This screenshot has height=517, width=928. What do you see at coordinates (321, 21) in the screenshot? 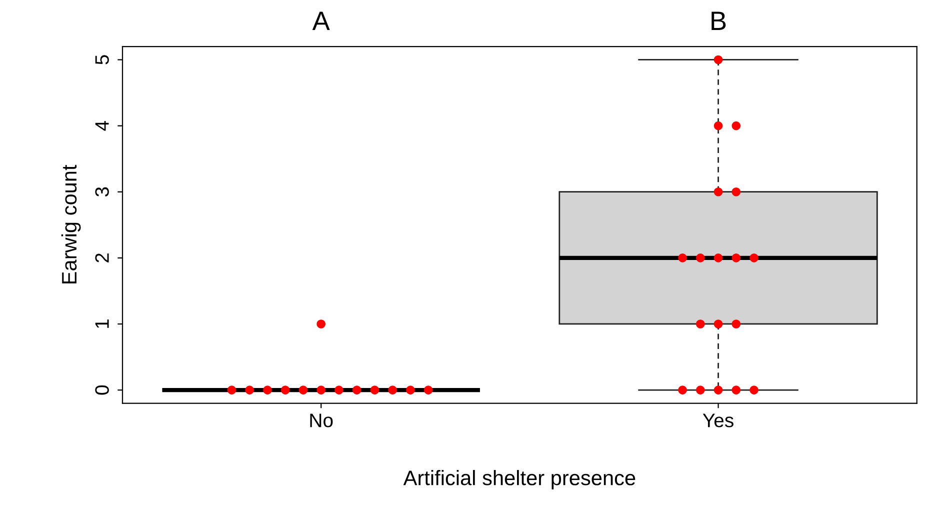
I see `text: A` at bounding box center [321, 21].